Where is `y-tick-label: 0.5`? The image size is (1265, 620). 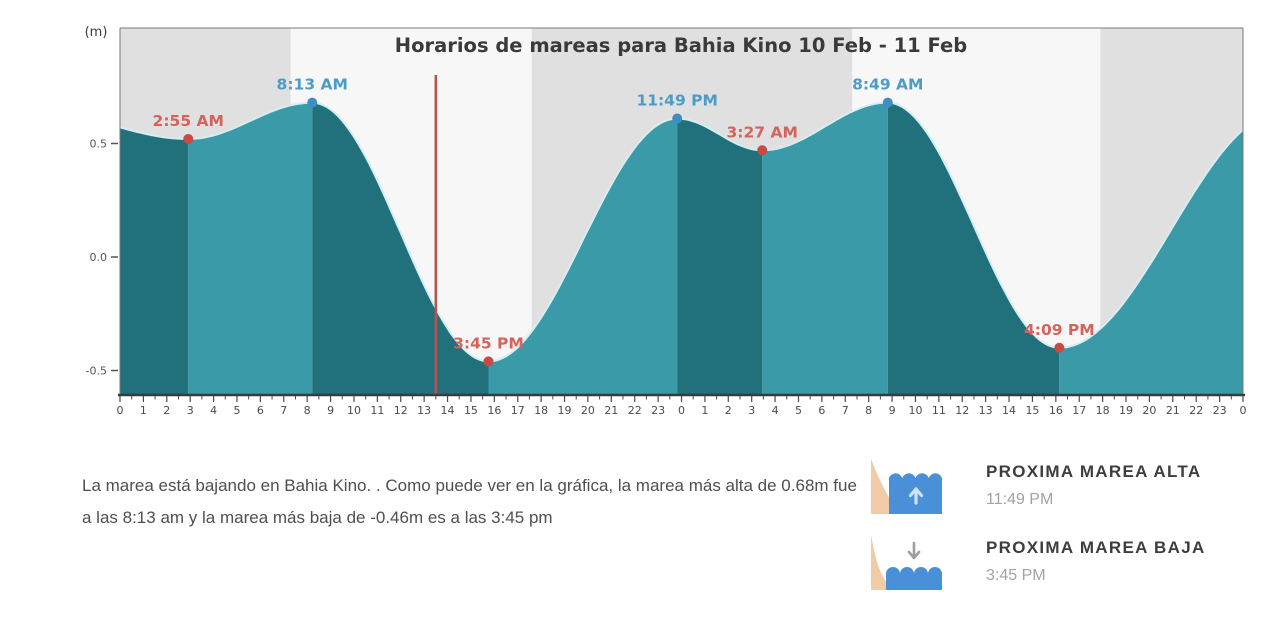 y-tick-label: 0.5 is located at coordinates (99, 144).